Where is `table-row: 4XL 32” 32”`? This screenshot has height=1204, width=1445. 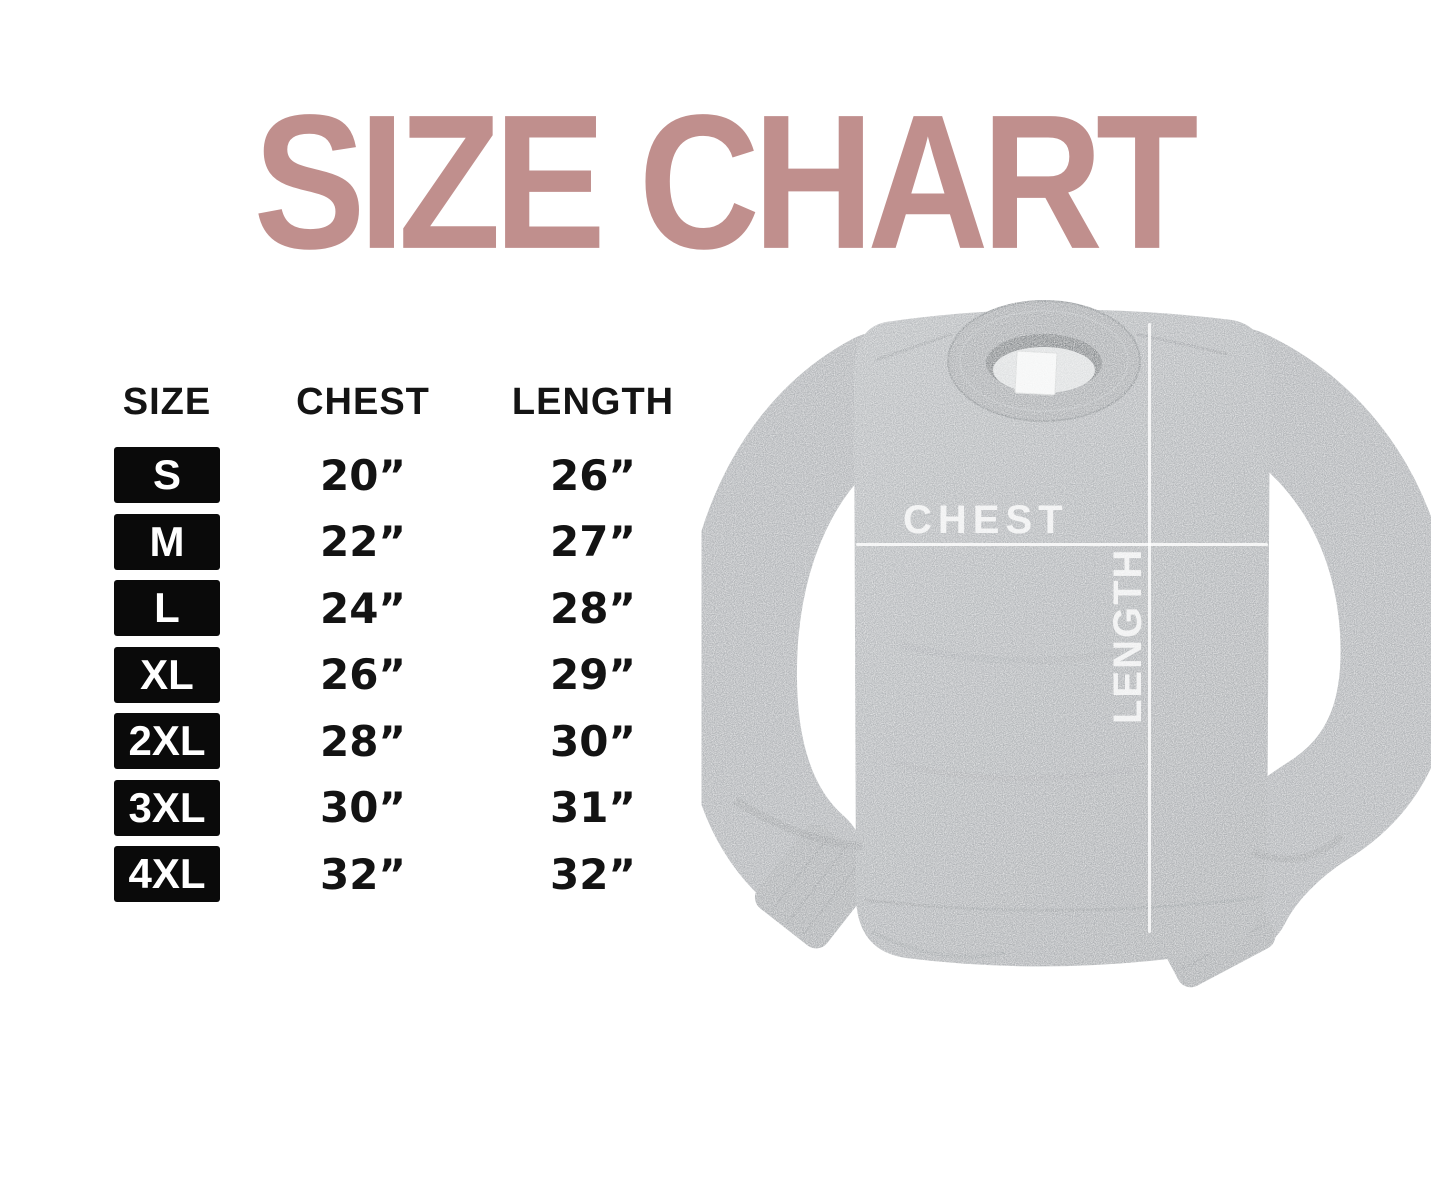
table-row: 4XL 32” 32” is located at coordinates (397, 874).